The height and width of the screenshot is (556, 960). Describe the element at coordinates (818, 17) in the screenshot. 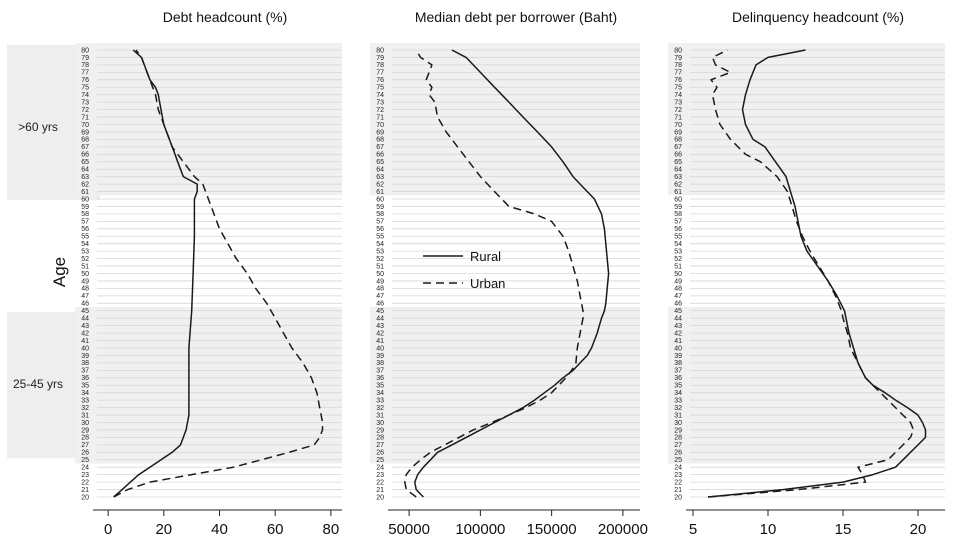

I see `panel-title: Delinquency headcount (%)` at that location.